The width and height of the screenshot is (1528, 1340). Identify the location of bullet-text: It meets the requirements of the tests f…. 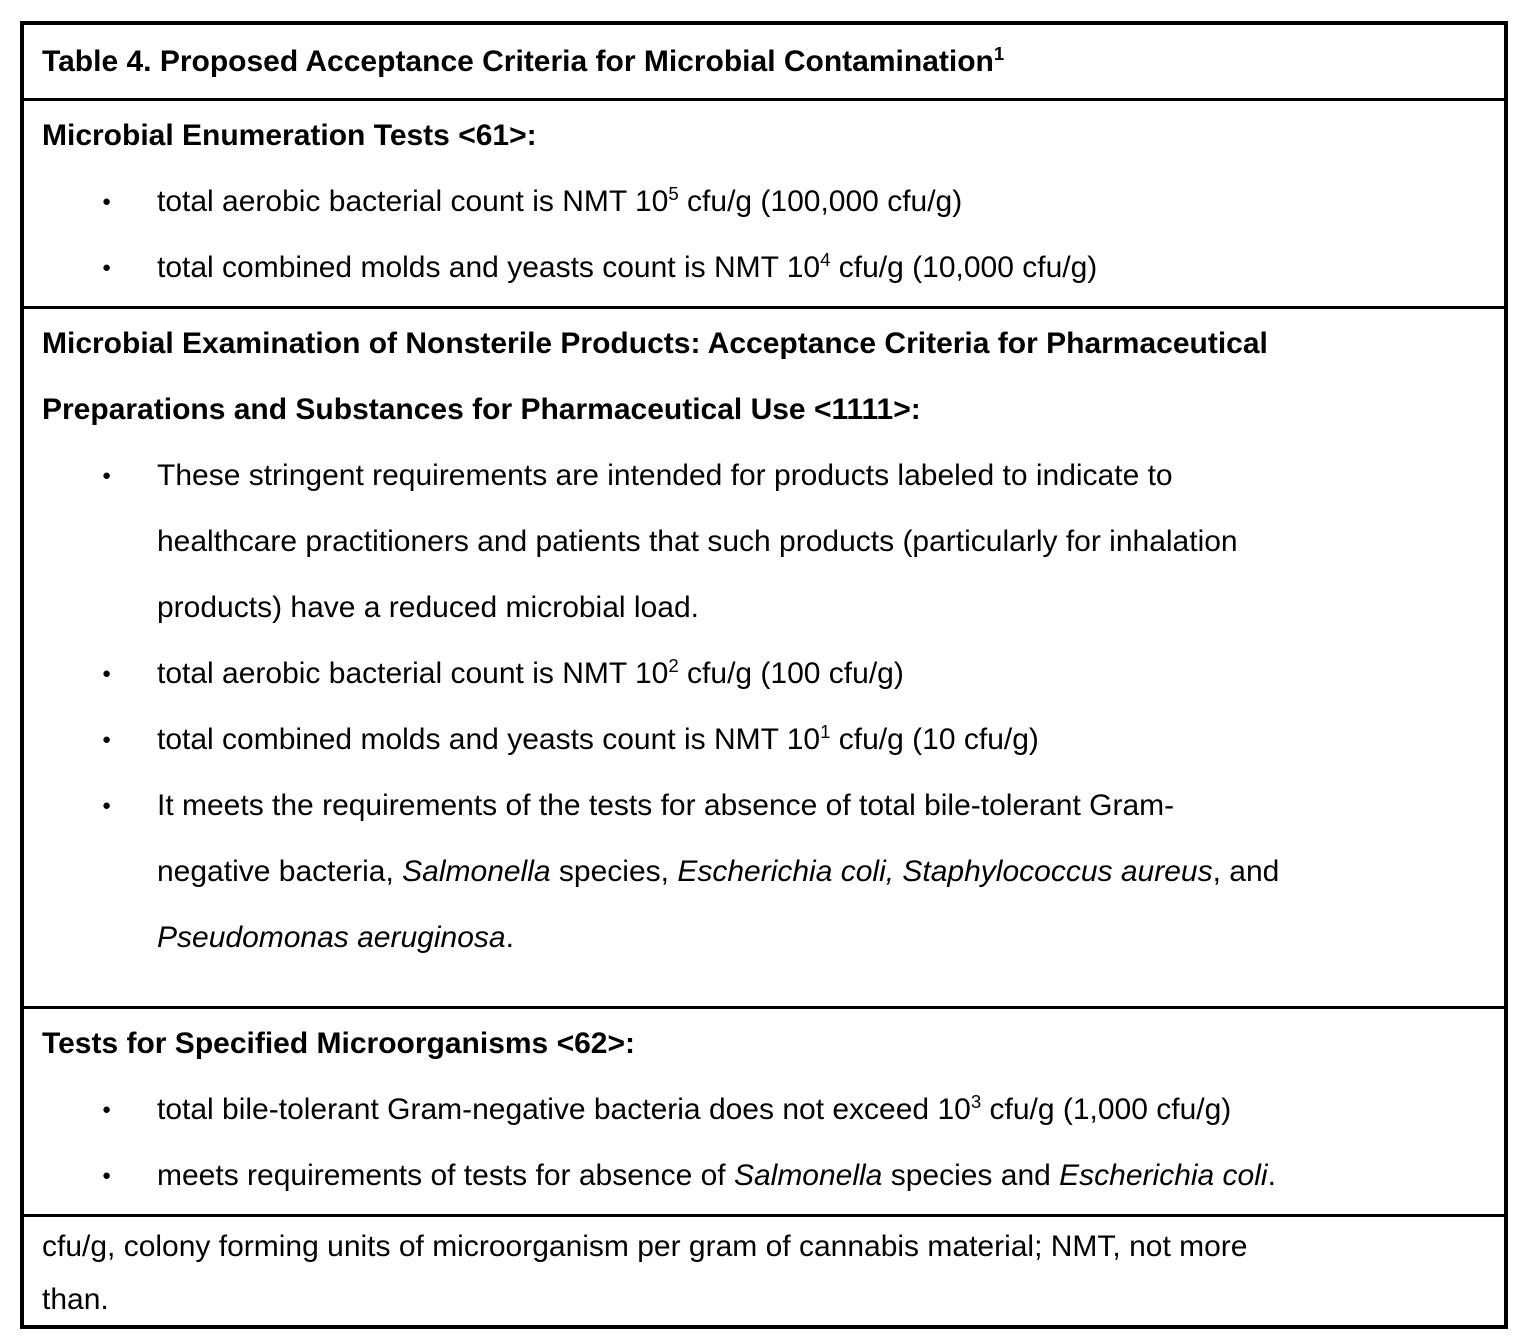
(718, 871).